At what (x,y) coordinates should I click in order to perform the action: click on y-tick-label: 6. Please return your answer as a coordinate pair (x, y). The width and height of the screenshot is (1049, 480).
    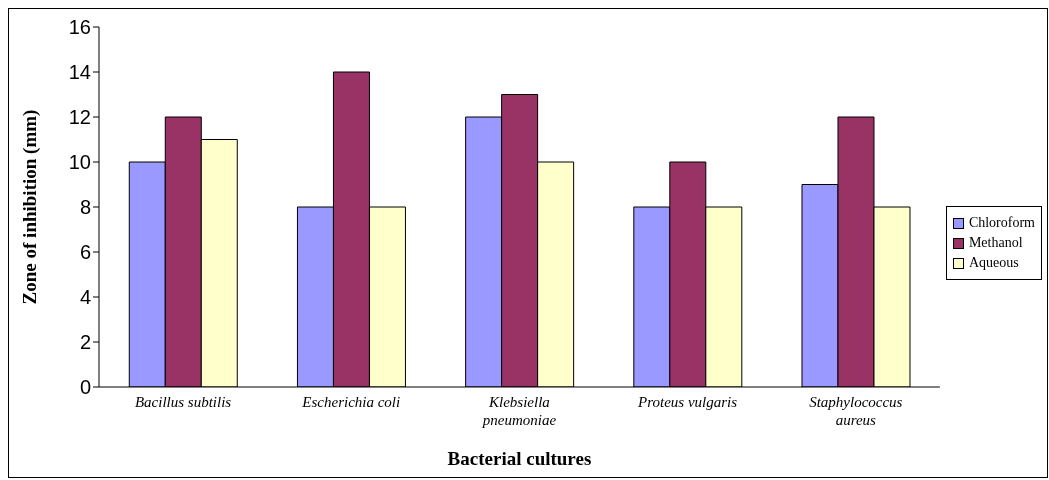
    Looking at the image, I should click on (85, 252).